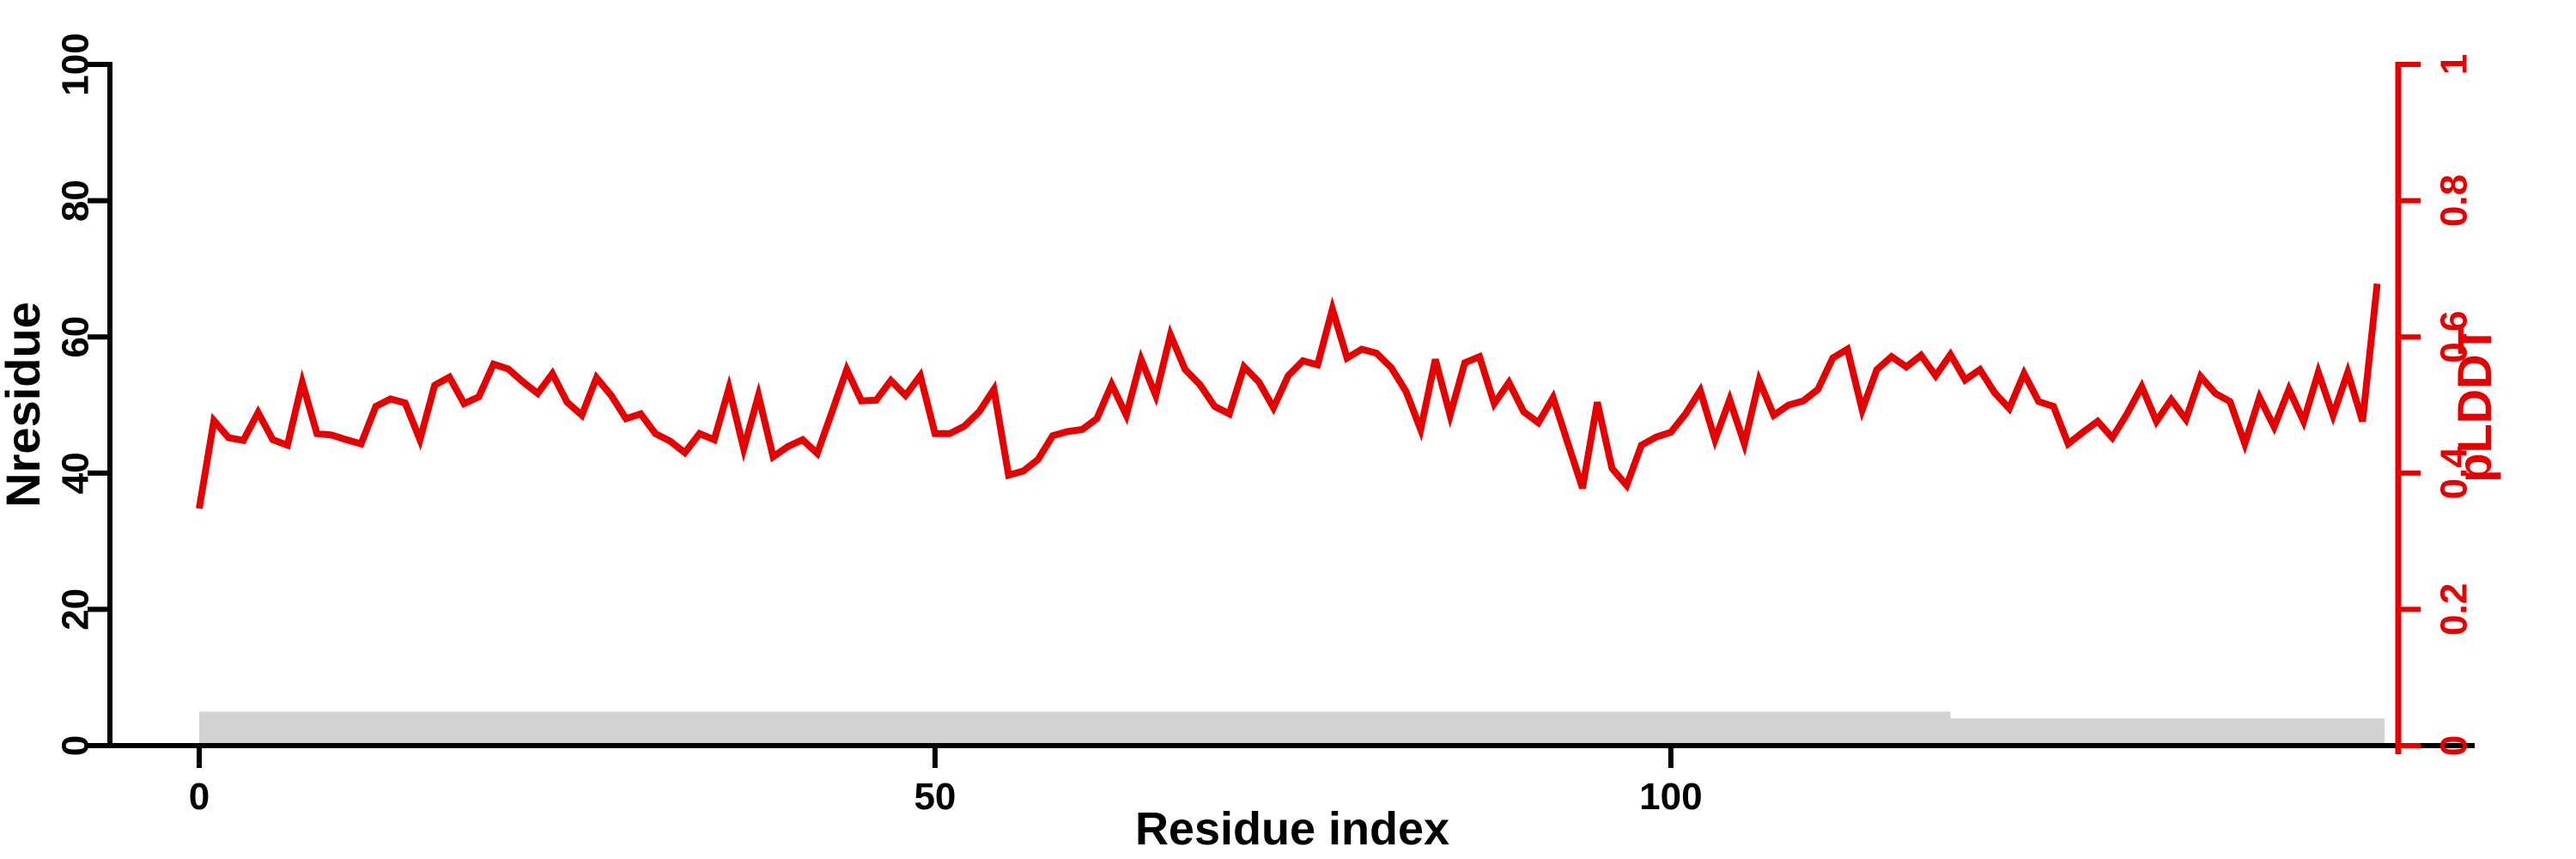 The width and height of the screenshot is (2576, 859). What do you see at coordinates (2455, 200) in the screenshot?
I see `right-axis-tick-label: 0.8` at bounding box center [2455, 200].